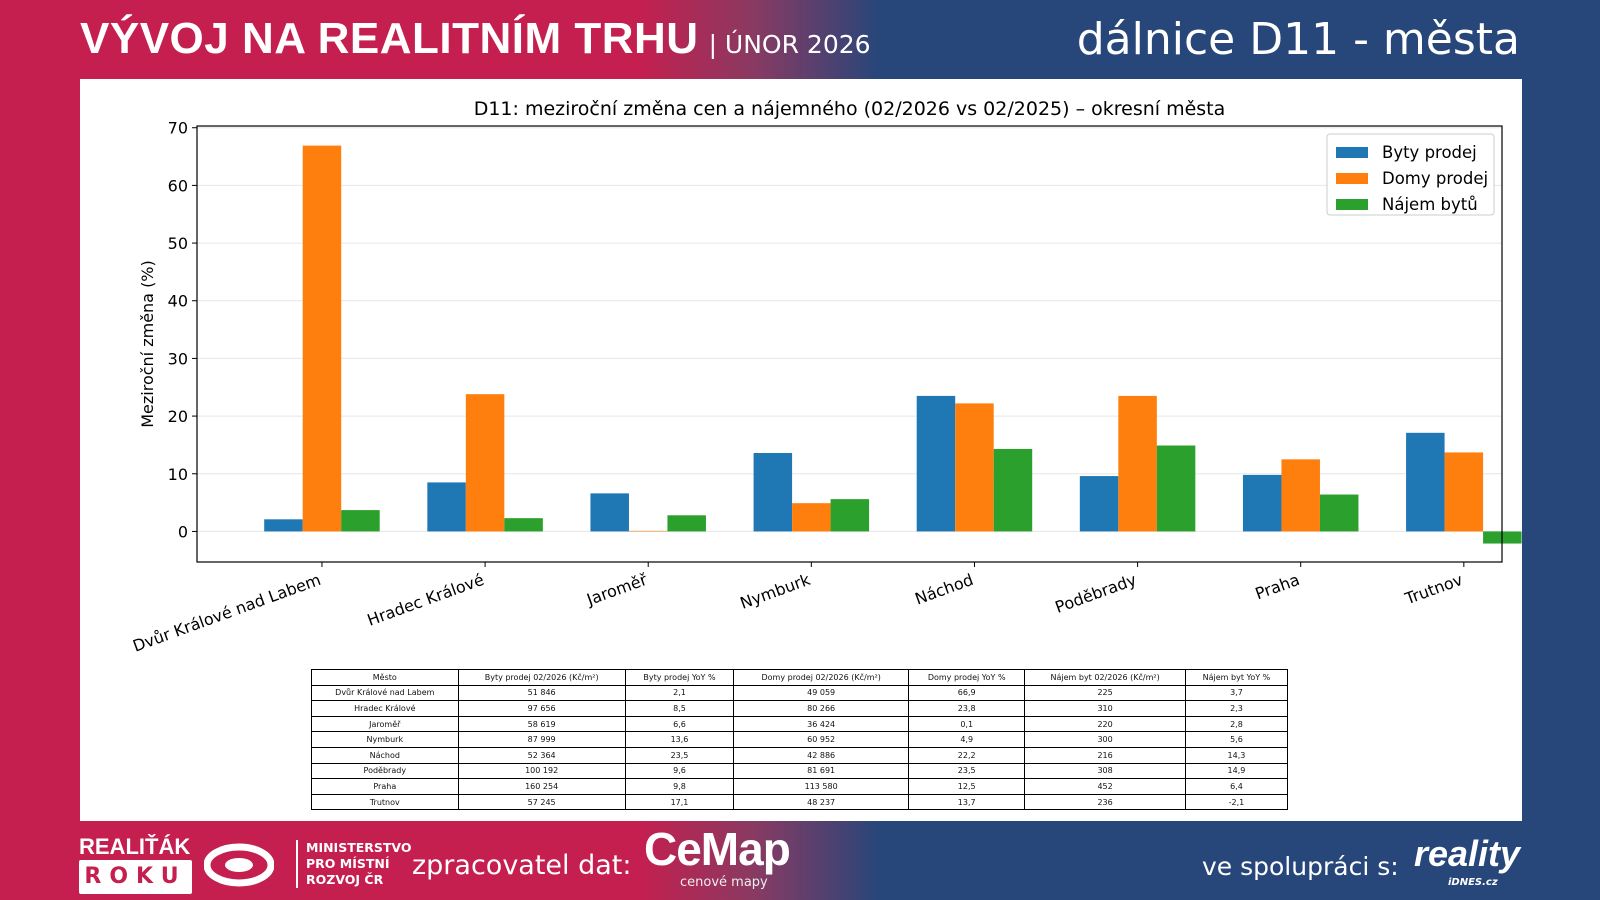 The image size is (1600, 900). What do you see at coordinates (800, 786) in the screenshot?
I see `table-row: Praha 160 254 9,8 113 580 12,5 452 6,4` at bounding box center [800, 786].